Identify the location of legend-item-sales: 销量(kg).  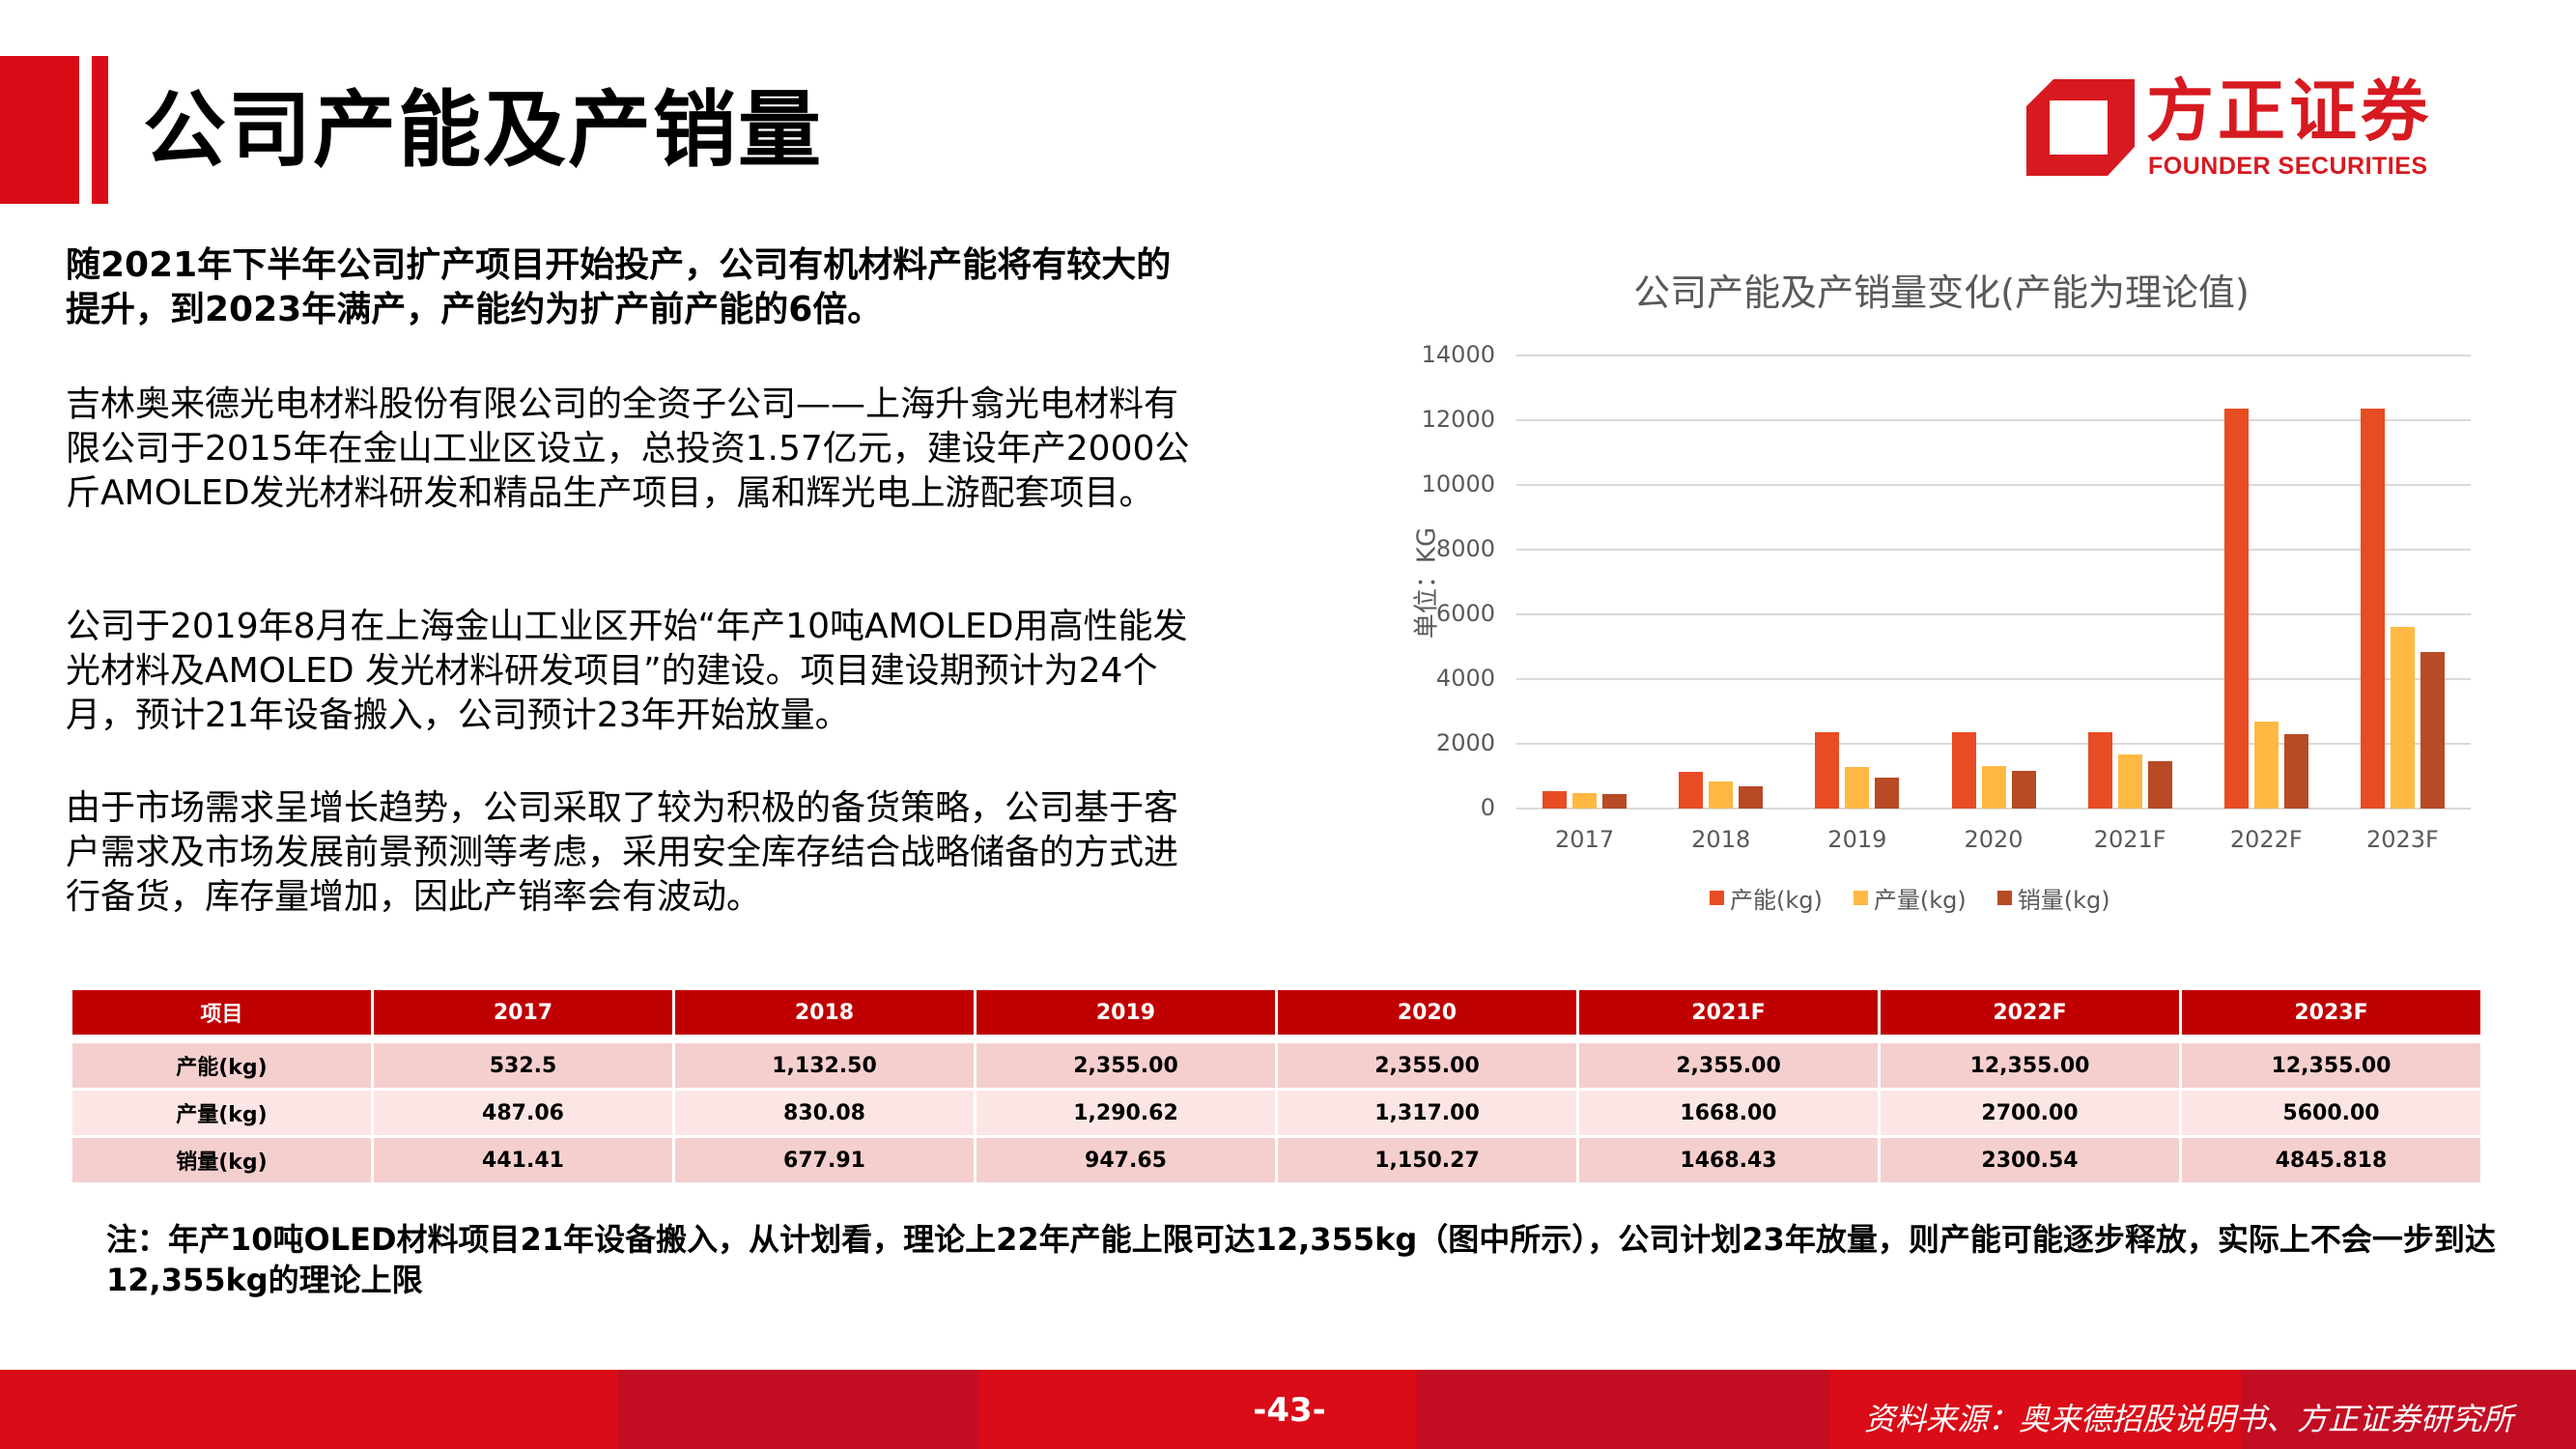
(2053, 898).